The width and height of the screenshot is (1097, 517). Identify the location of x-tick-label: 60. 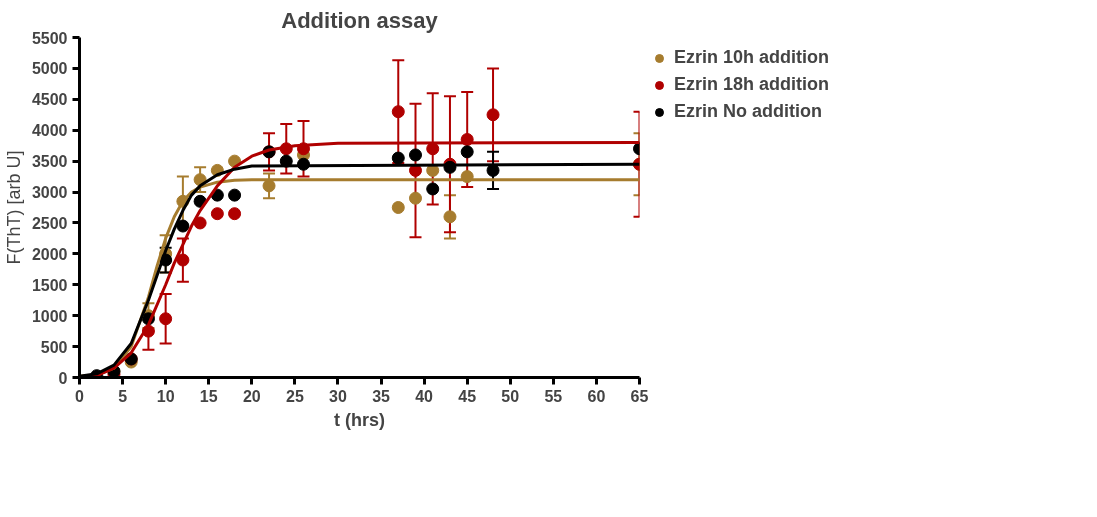
(596, 396).